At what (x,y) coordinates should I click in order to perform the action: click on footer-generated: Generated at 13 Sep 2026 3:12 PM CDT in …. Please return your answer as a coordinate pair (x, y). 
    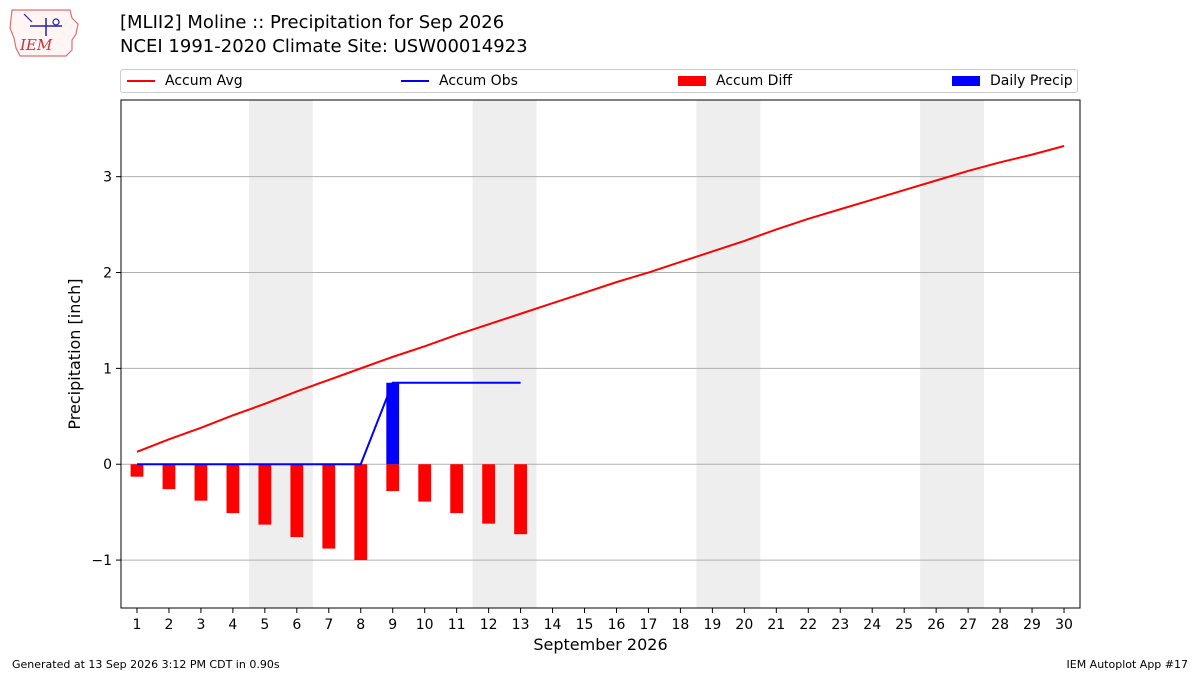
    Looking at the image, I should click on (146, 664).